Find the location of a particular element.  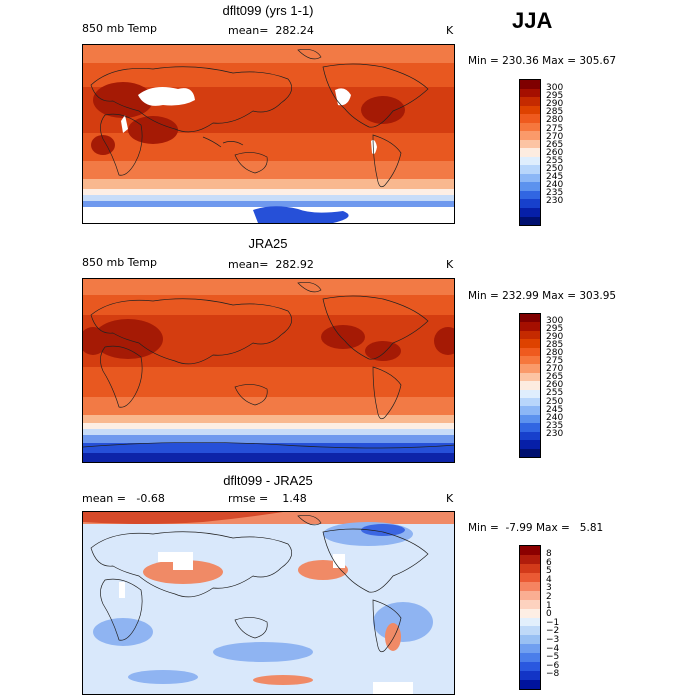

panel-title: dflt099 (yrs 1-1) is located at coordinates (268, 10).